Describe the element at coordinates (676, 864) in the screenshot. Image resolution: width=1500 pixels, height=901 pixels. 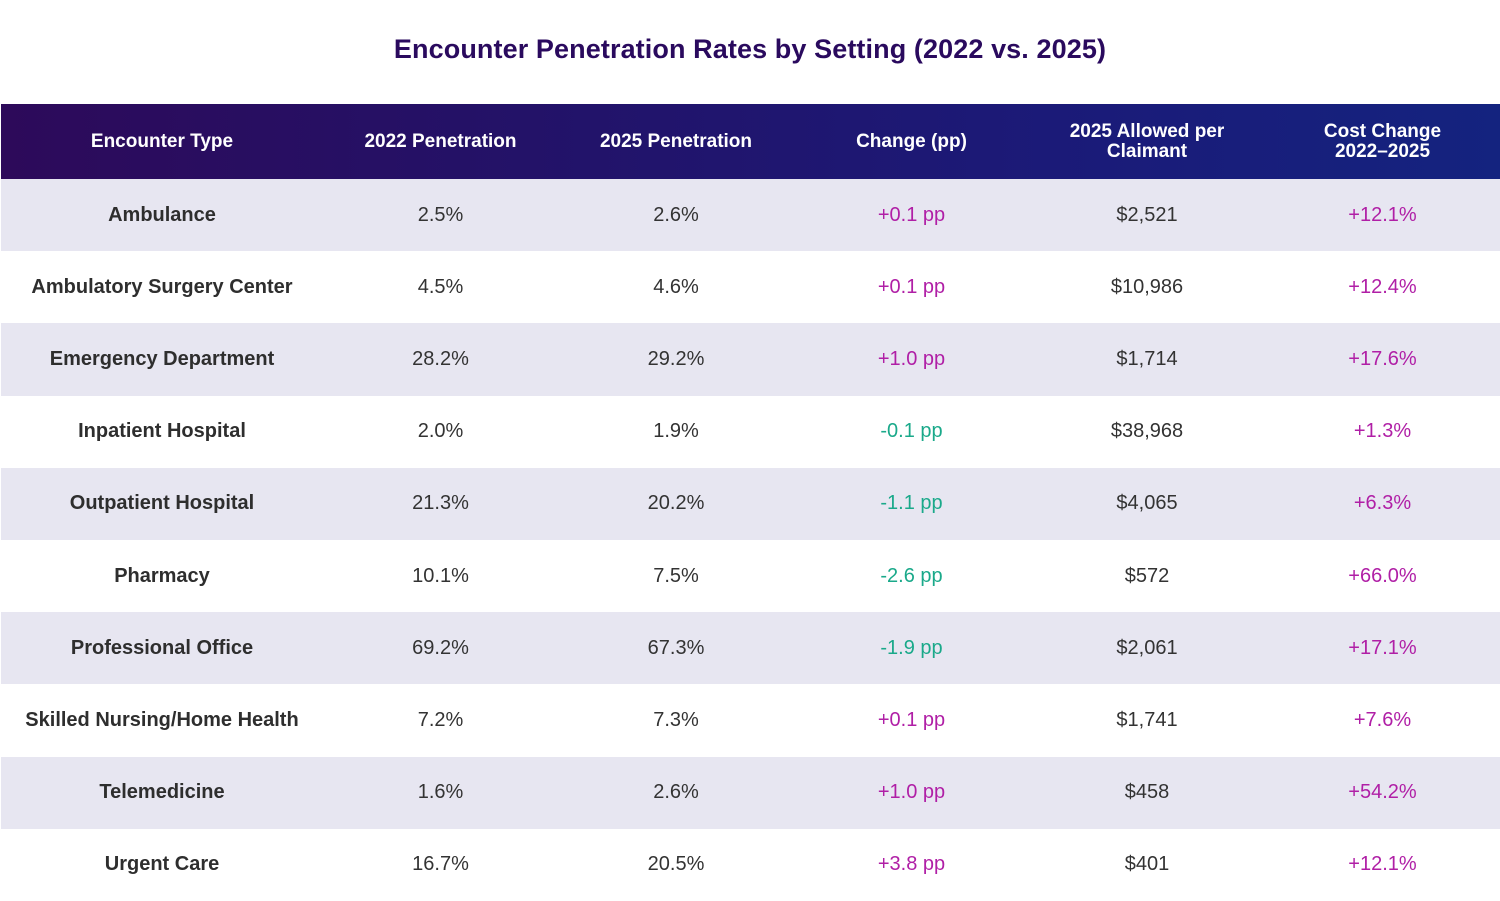
I see `penetration-2025-cell: 20.5%` at that location.